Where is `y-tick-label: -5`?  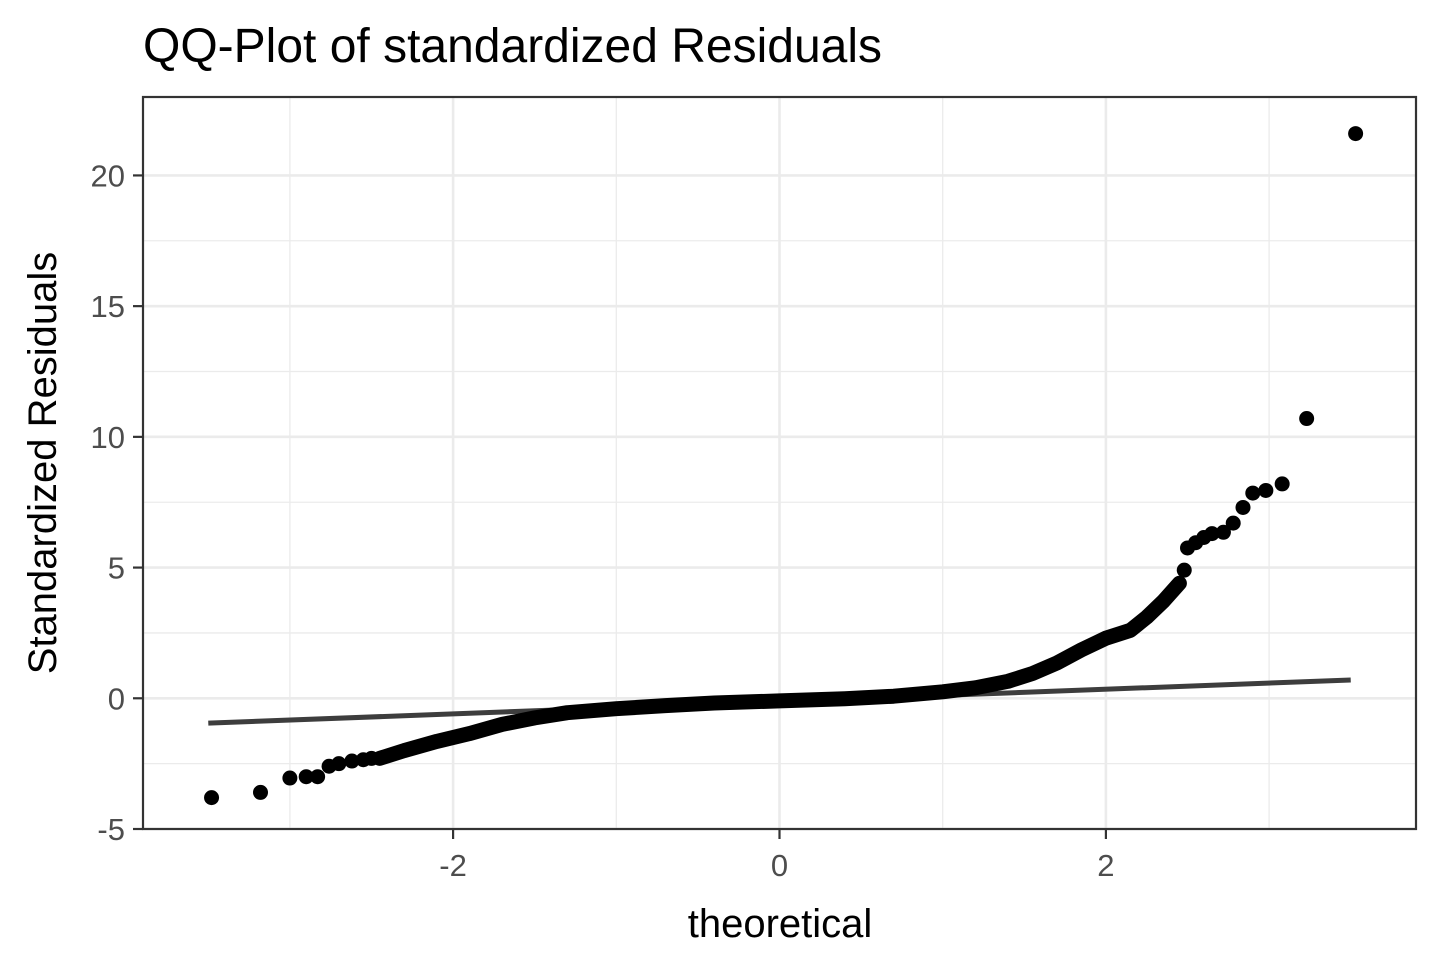 y-tick-label: -5 is located at coordinates (111, 829).